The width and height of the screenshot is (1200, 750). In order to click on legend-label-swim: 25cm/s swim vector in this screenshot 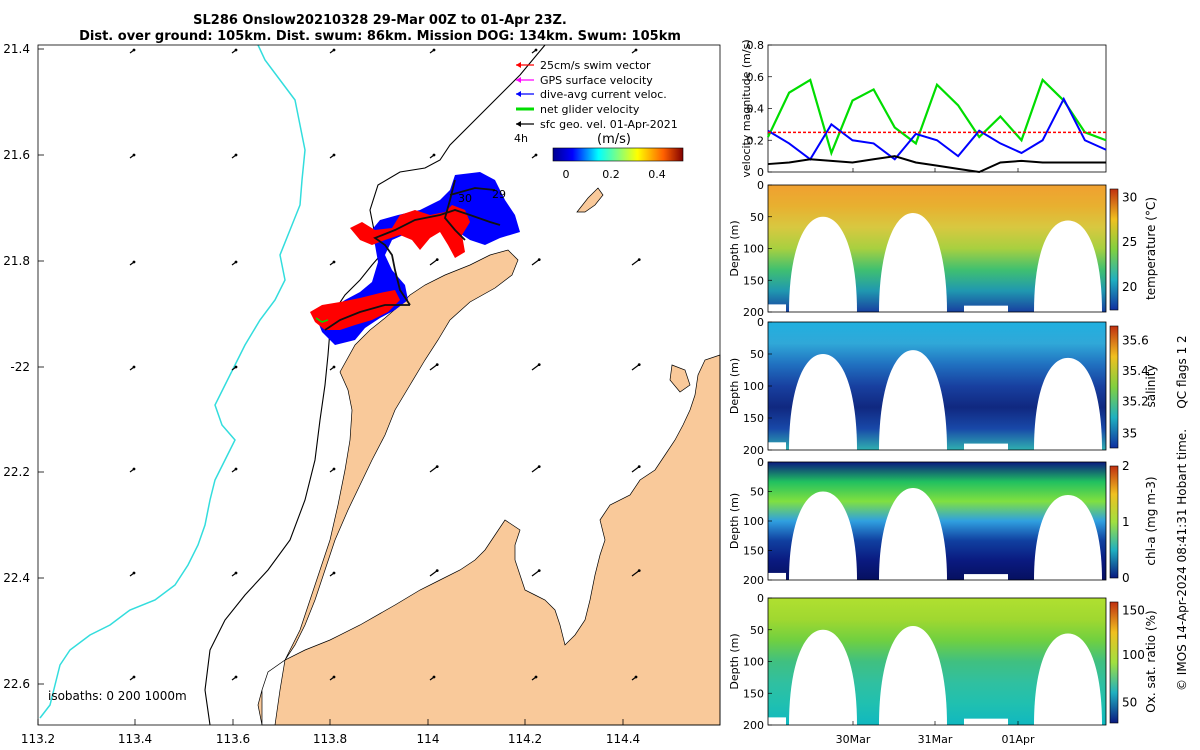, I will do `click(595, 65)`.